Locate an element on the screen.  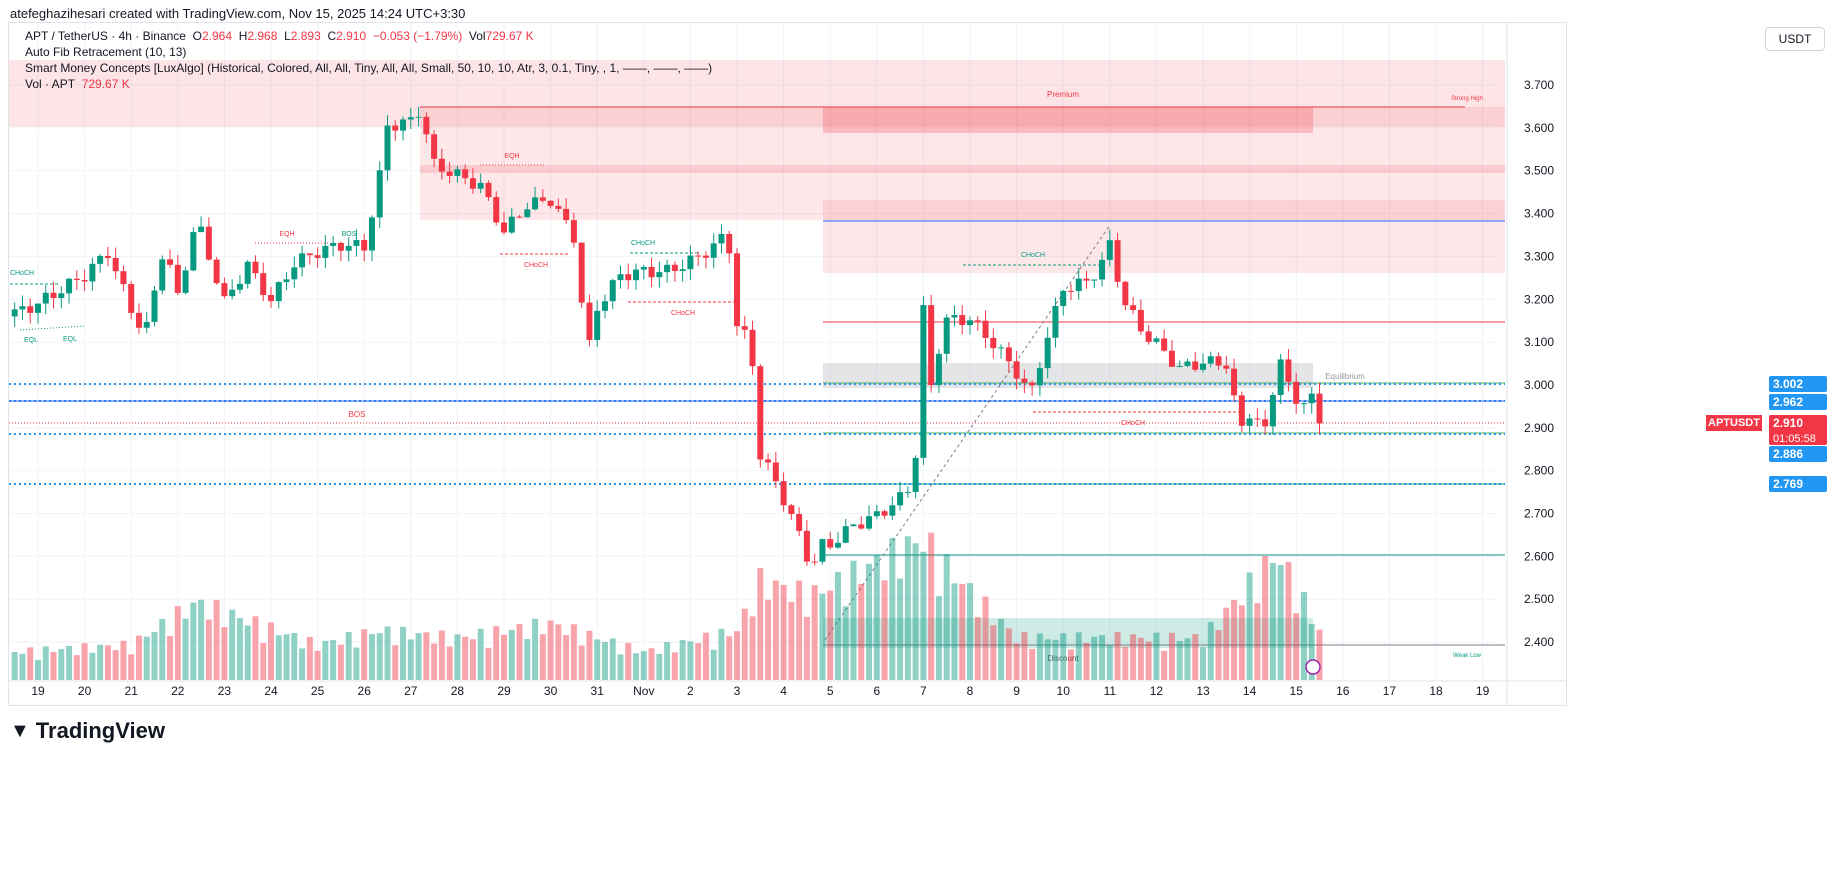
x-tick-label: 2 is located at coordinates (690, 691).